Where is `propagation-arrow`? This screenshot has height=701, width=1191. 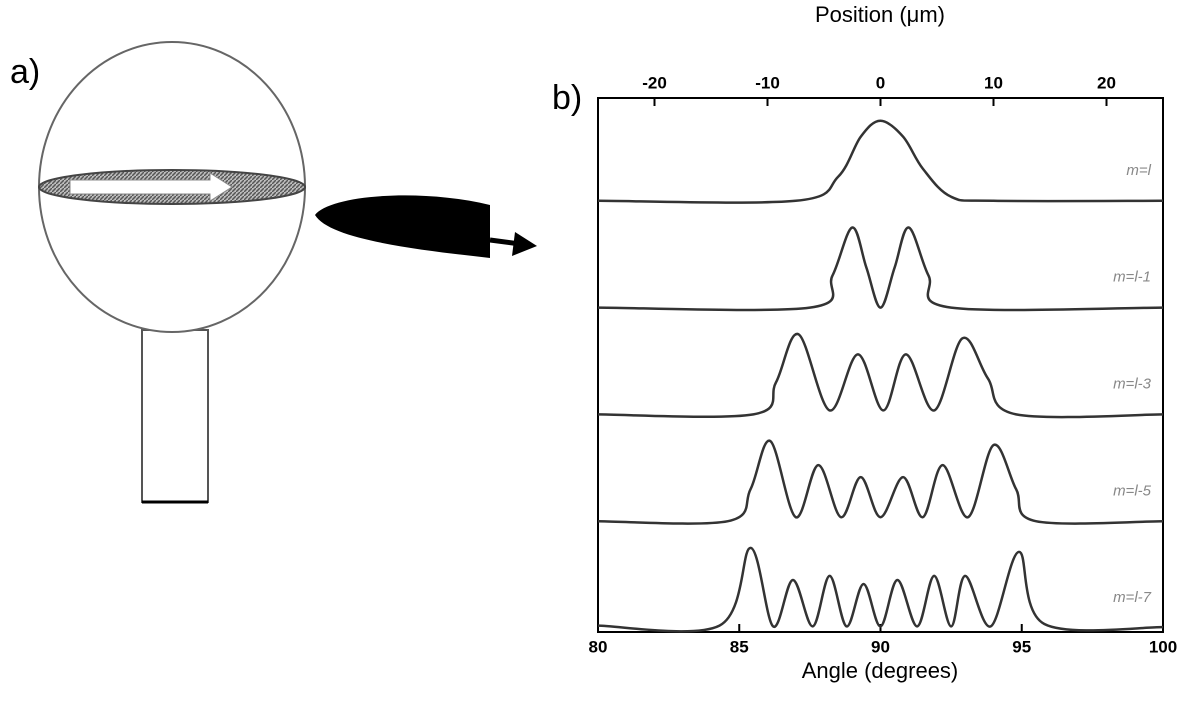
propagation-arrow is located at coordinates (151, 187).